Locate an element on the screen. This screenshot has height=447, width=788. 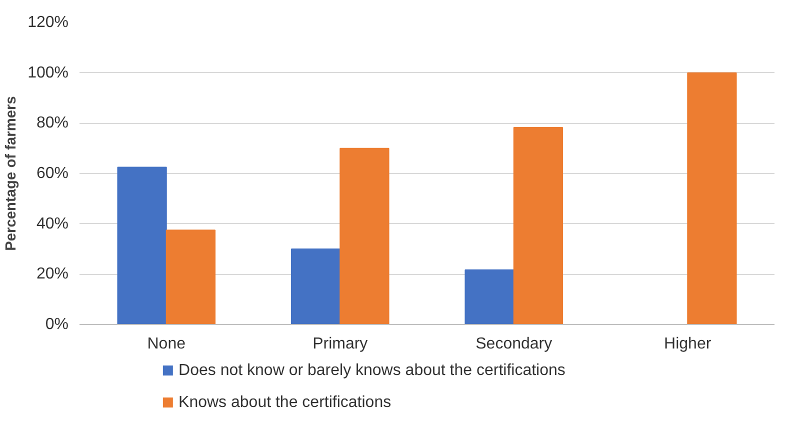
x-tick-label: Secondary is located at coordinates (514, 344).